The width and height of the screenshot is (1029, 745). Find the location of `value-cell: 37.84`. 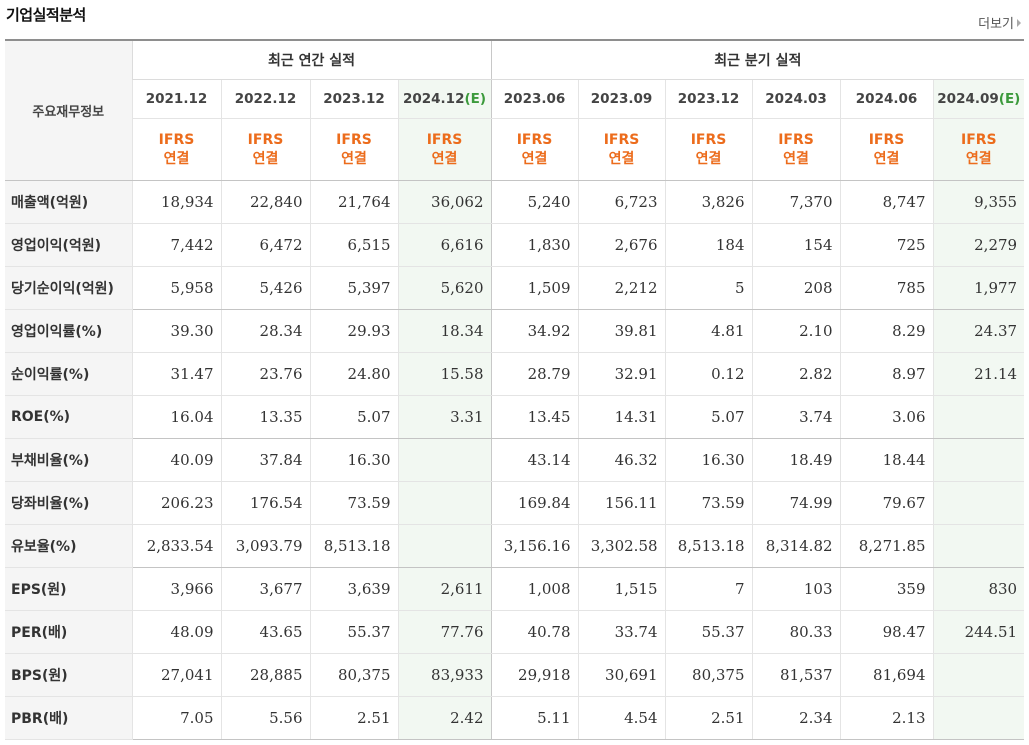

value-cell: 37.84 is located at coordinates (265, 460).